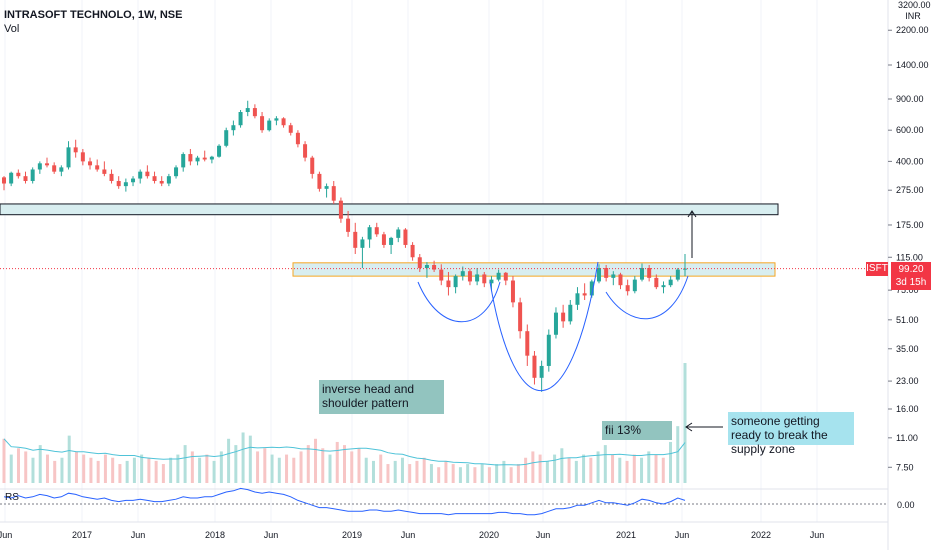 Image resolution: width=932 pixels, height=550 pixels. Describe the element at coordinates (906, 505) in the screenshot. I see `rs-tick-label: 0.00` at that location.